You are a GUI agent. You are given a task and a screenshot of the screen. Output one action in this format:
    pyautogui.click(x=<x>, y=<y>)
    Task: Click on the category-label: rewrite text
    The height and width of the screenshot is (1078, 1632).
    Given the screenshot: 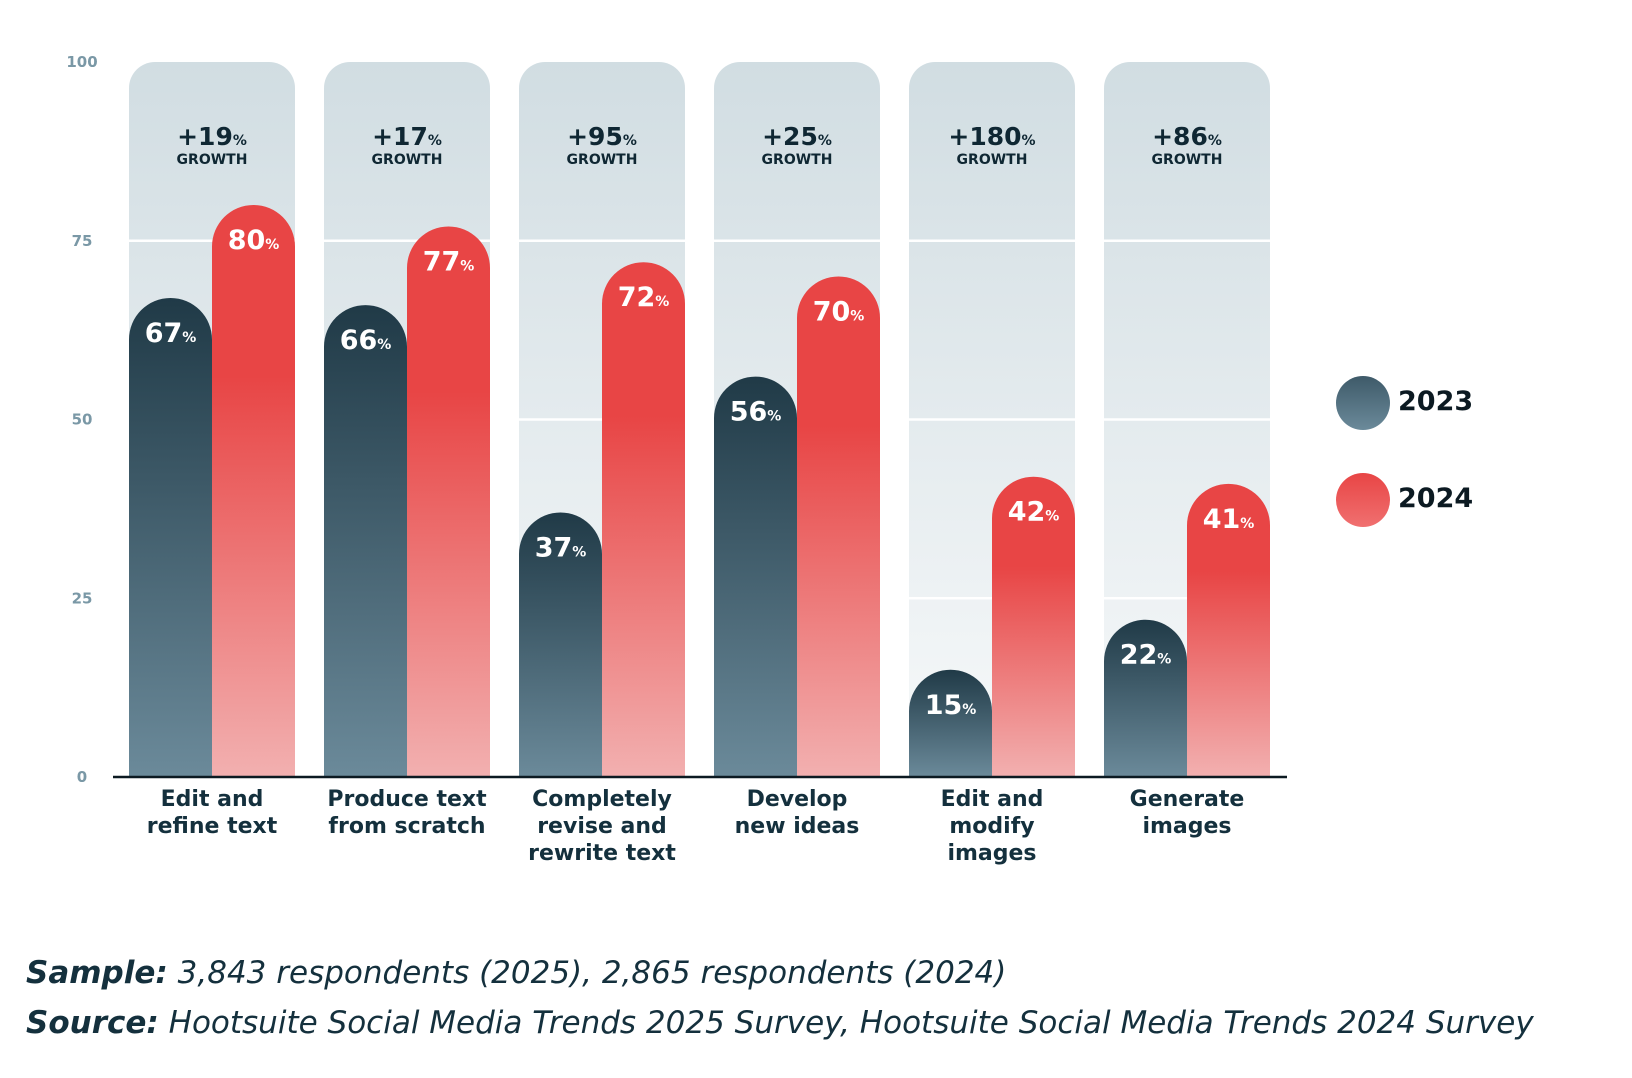 What is the action you would take?
    pyautogui.click(x=602, y=853)
    